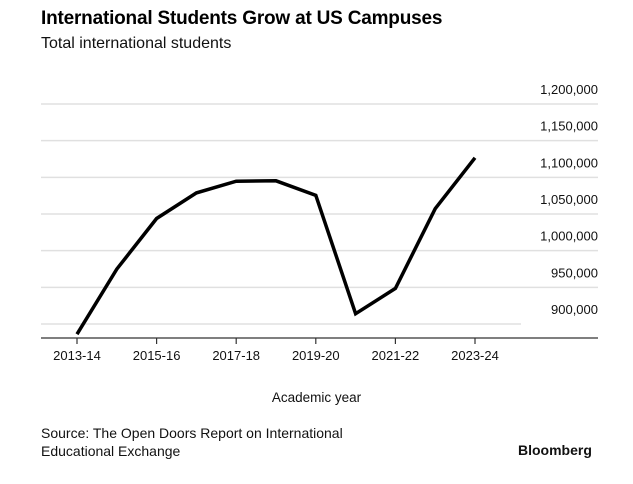 Image resolution: width=633 pixels, height=484 pixels. I want to click on y-tick-label: 1,100,000, so click(569, 162).